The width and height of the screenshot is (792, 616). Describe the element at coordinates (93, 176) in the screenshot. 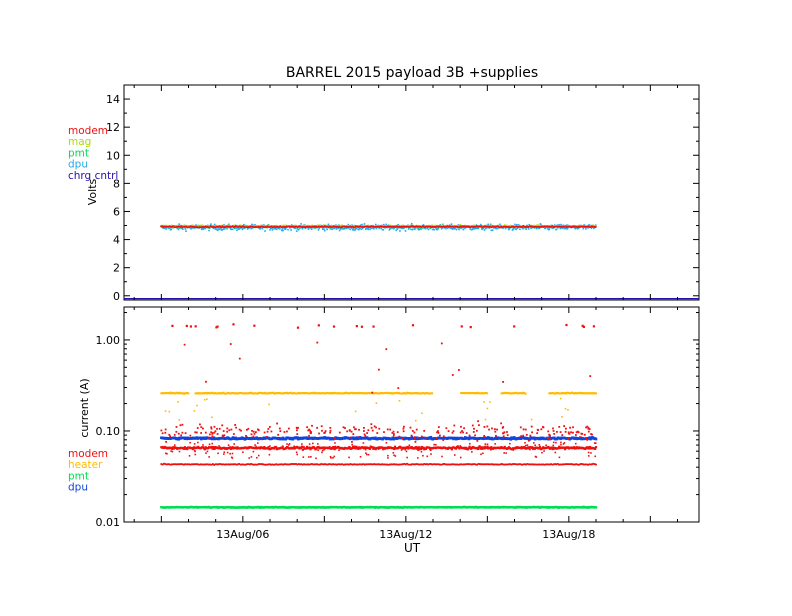

I see `voltage-legend-item: chrg cntrl` at that location.